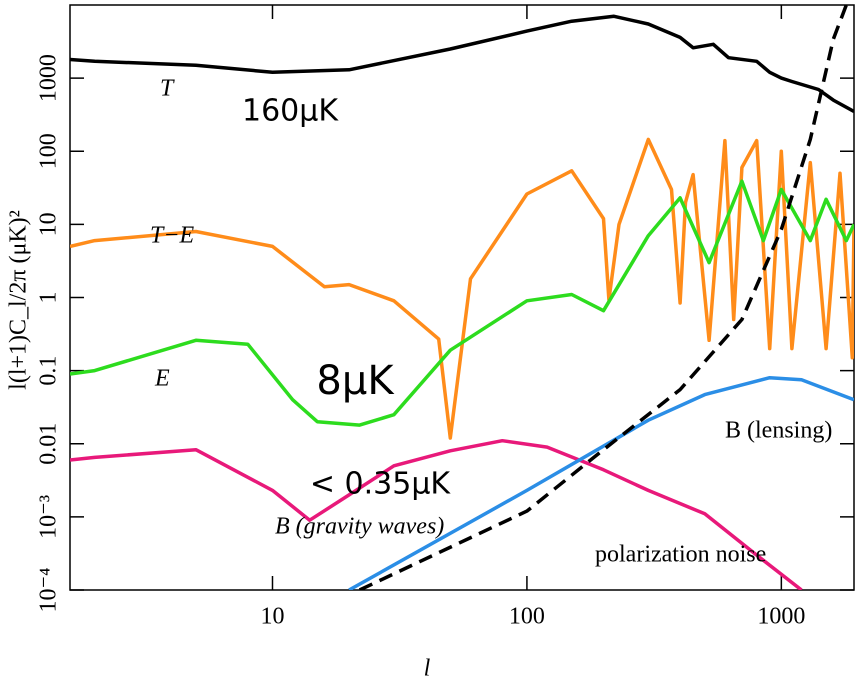 The image size is (855, 694). I want to click on y-tick-label: 1, so click(49, 298).